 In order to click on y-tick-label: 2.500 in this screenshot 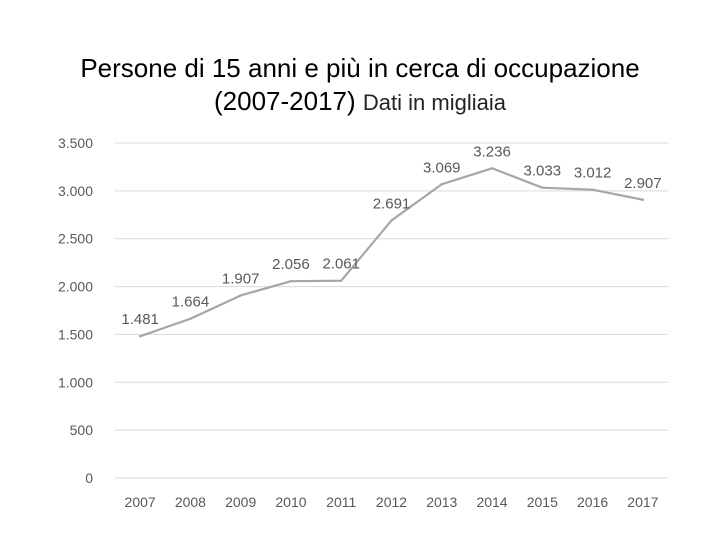, I will do `click(75, 239)`.